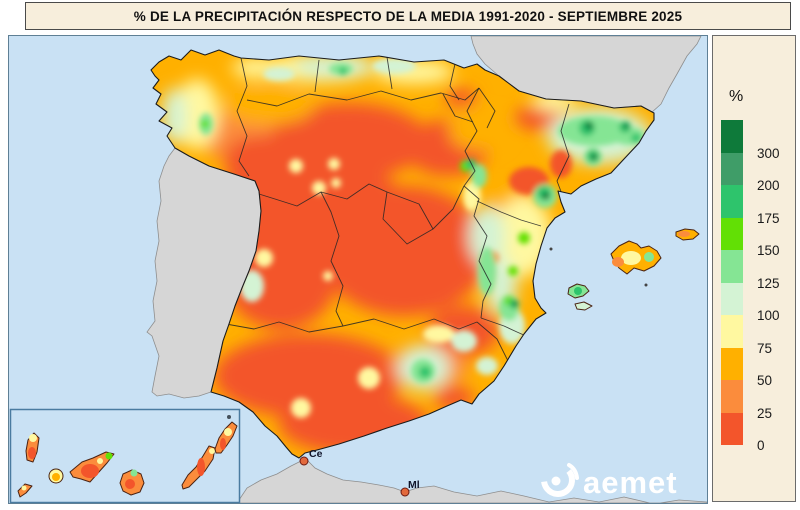 Image resolution: width=800 pixels, height=510 pixels. I want to click on legend-tick-label: 25, so click(765, 413).